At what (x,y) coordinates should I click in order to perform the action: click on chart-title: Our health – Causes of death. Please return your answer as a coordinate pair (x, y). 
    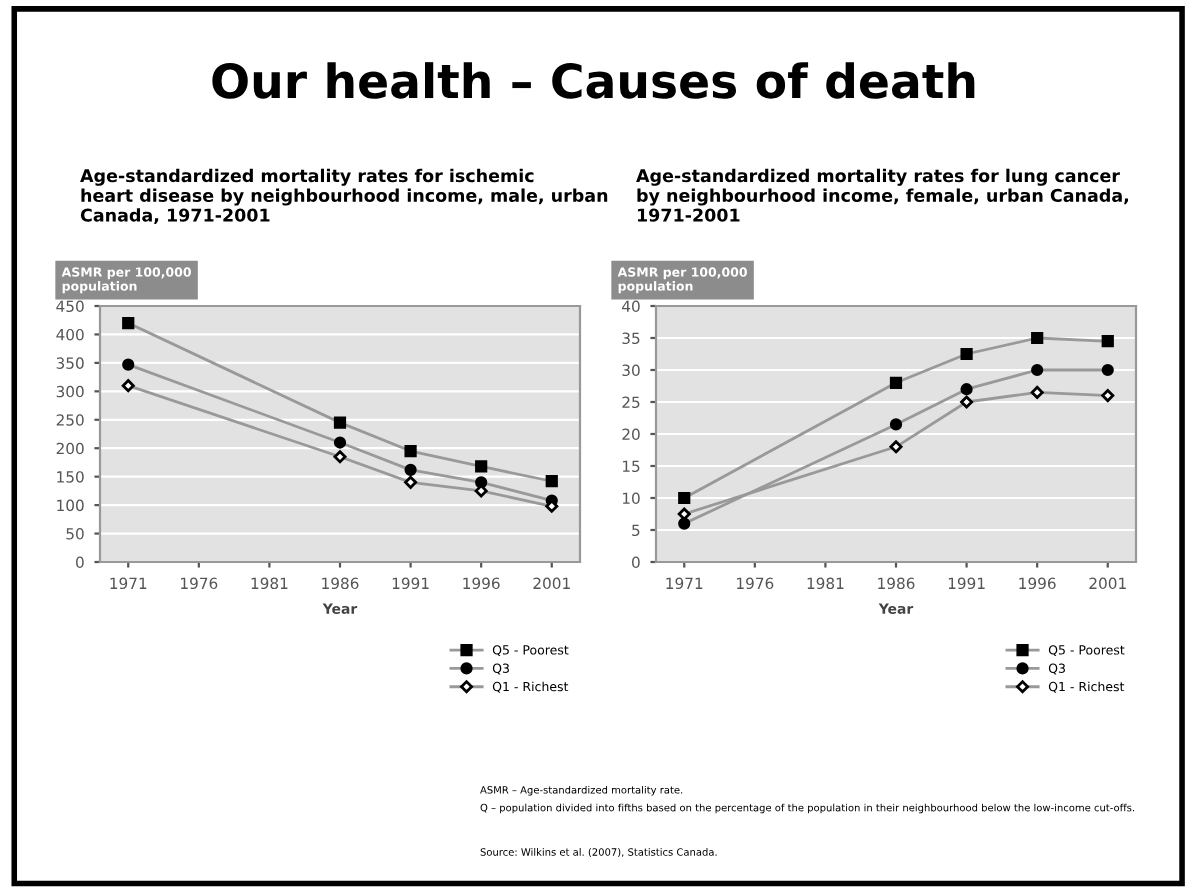
    Looking at the image, I should click on (593, 80).